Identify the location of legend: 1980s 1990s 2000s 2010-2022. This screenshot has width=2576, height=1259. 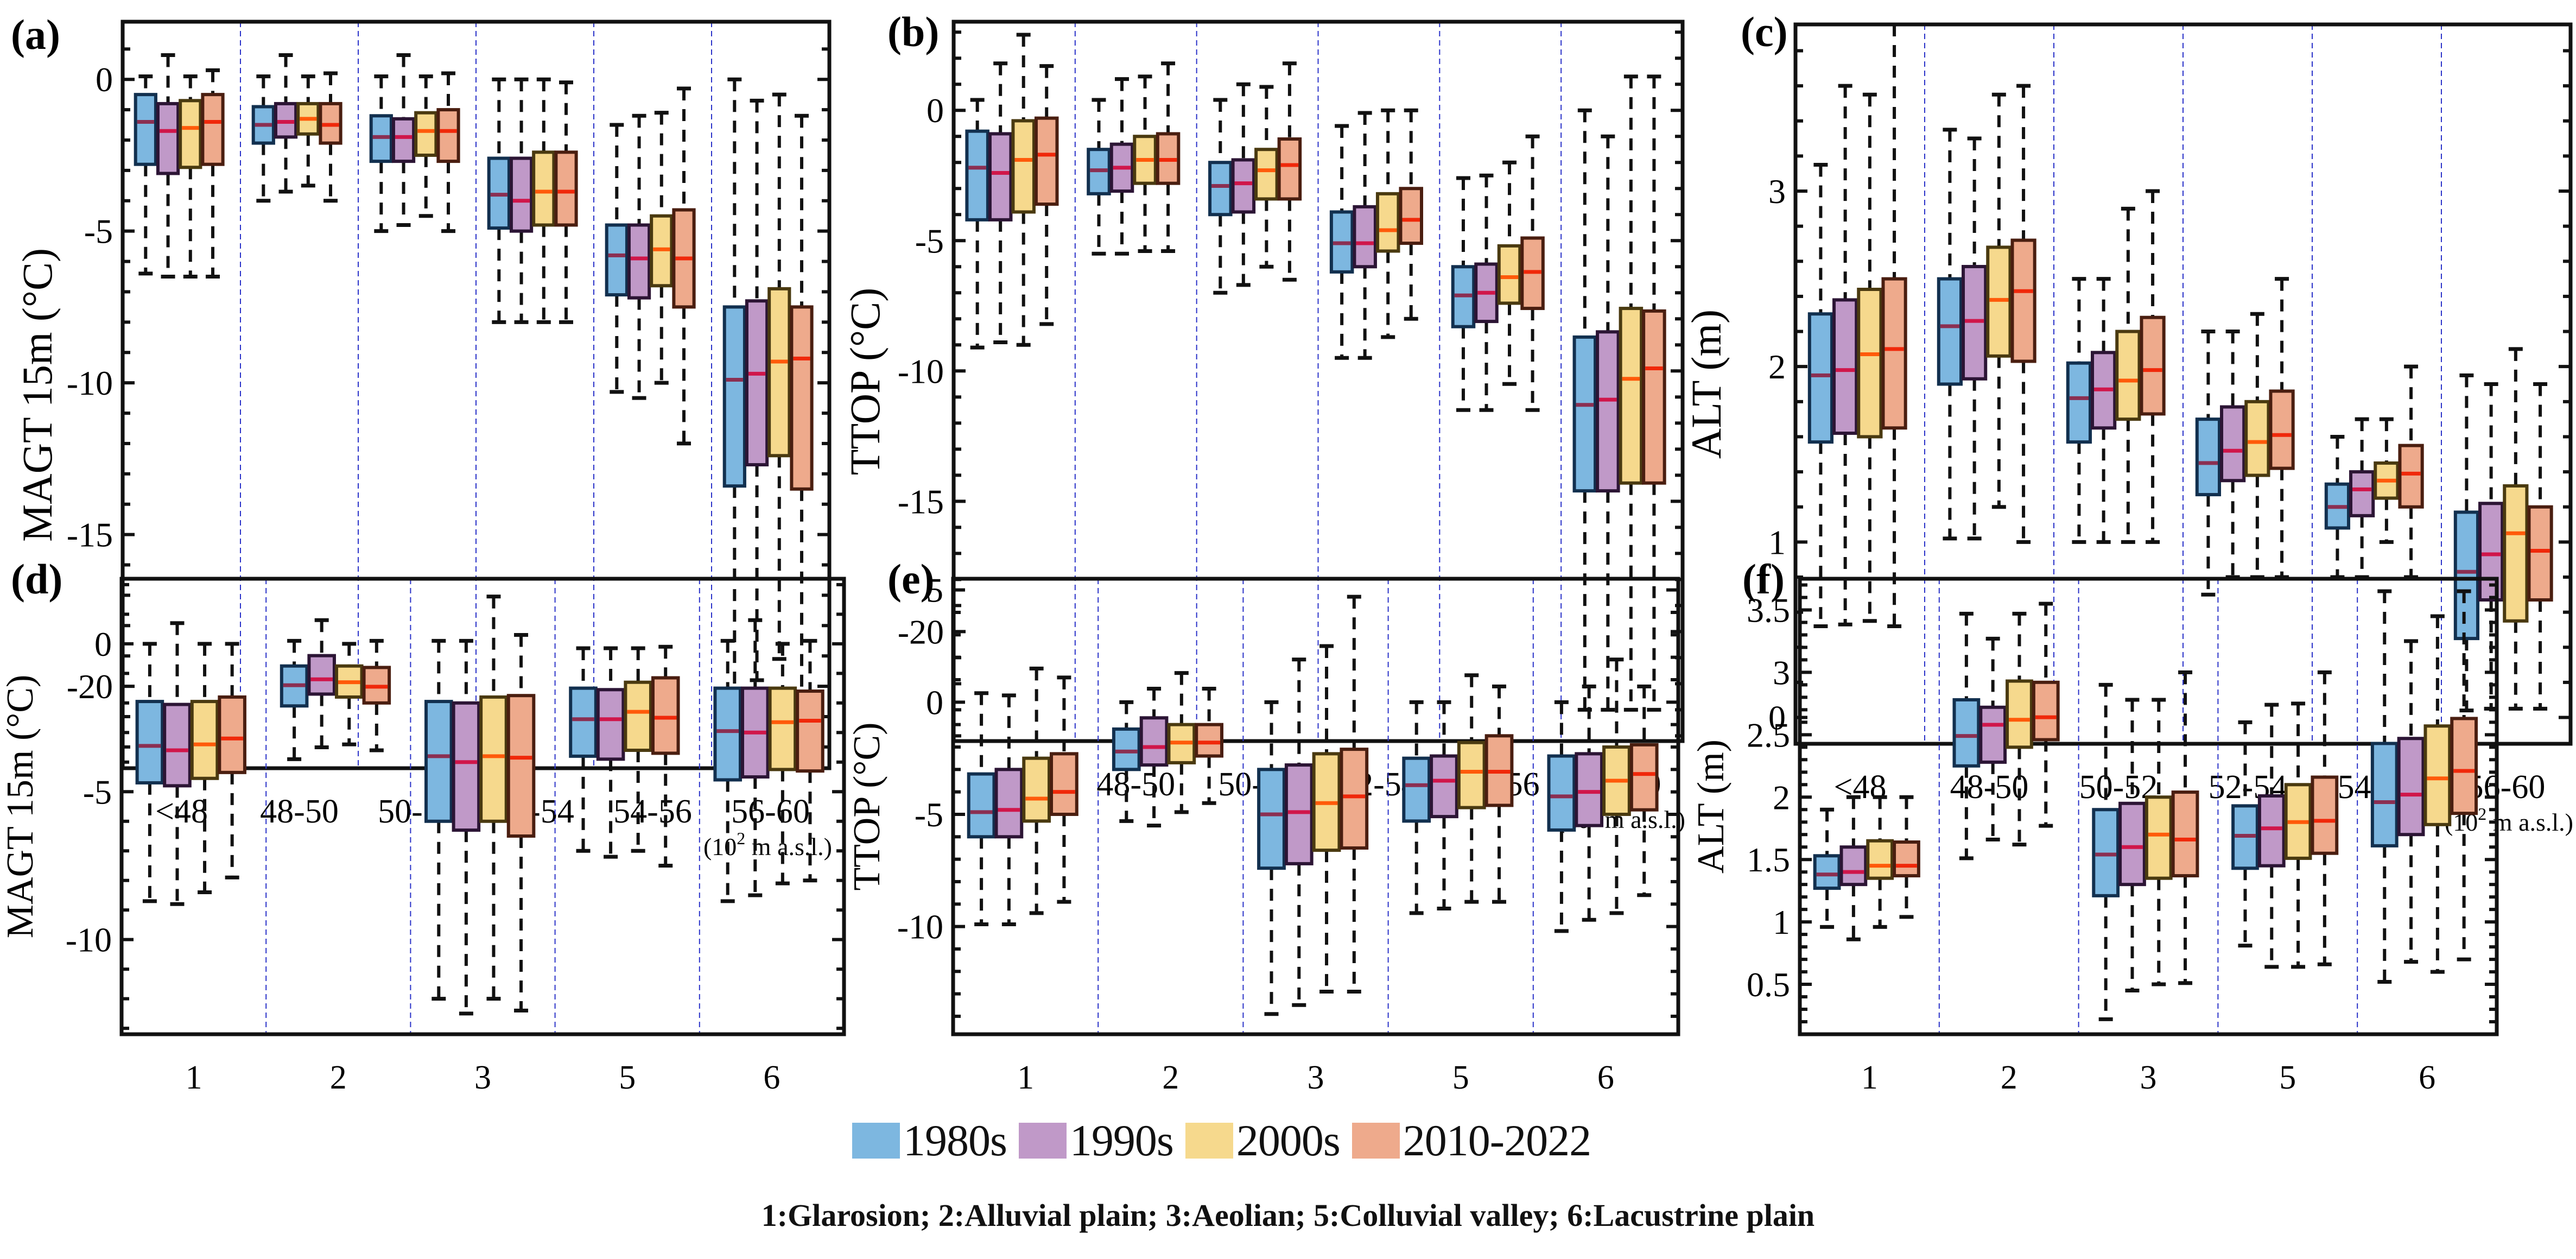
(1221, 1141).